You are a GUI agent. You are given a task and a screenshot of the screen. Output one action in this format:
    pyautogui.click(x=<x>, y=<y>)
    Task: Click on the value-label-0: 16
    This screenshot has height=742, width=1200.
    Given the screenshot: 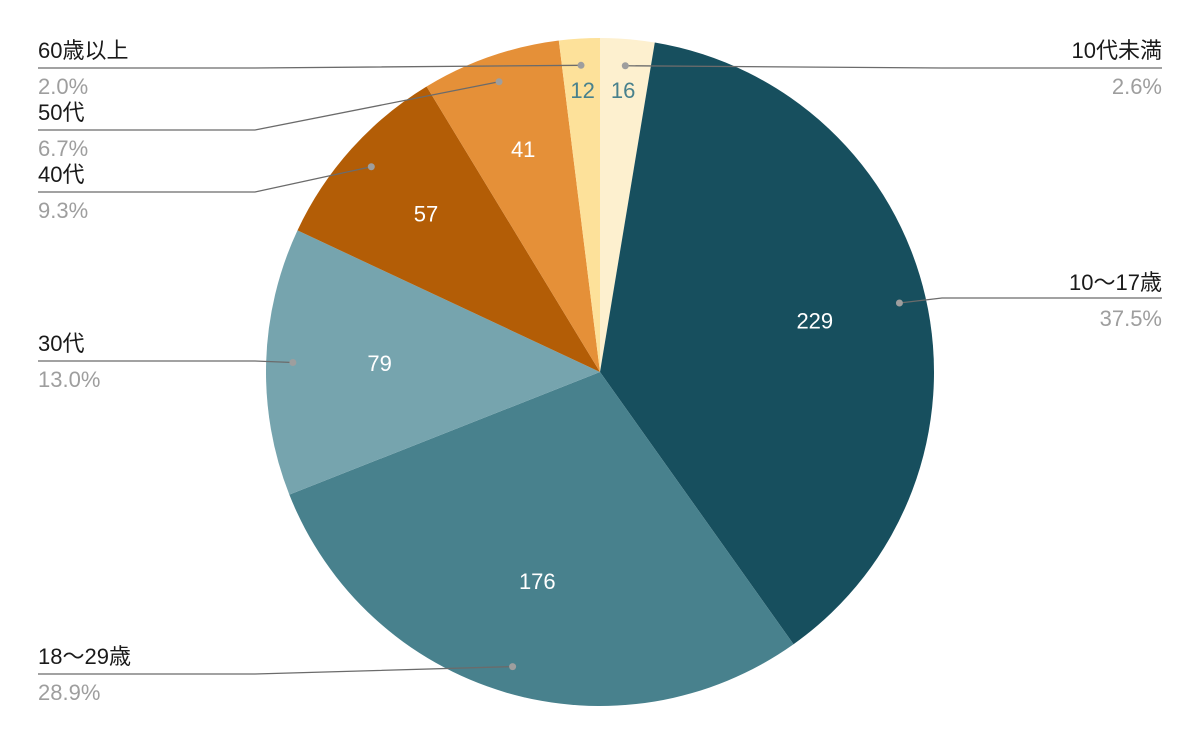 What is the action you would take?
    pyautogui.click(x=623, y=90)
    